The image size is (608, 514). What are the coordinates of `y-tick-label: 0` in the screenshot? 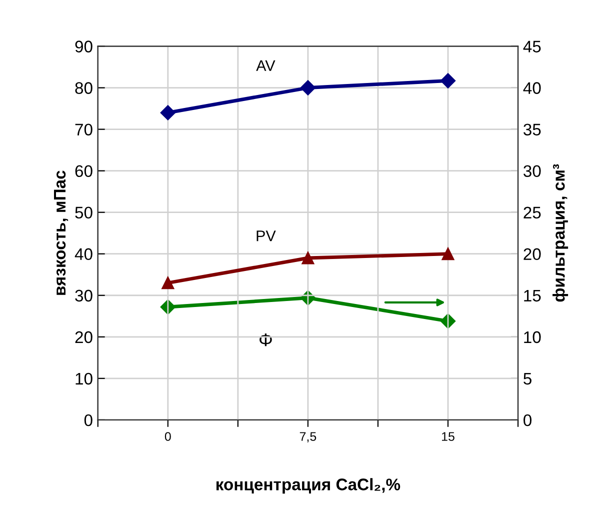 It's located at (88, 420).